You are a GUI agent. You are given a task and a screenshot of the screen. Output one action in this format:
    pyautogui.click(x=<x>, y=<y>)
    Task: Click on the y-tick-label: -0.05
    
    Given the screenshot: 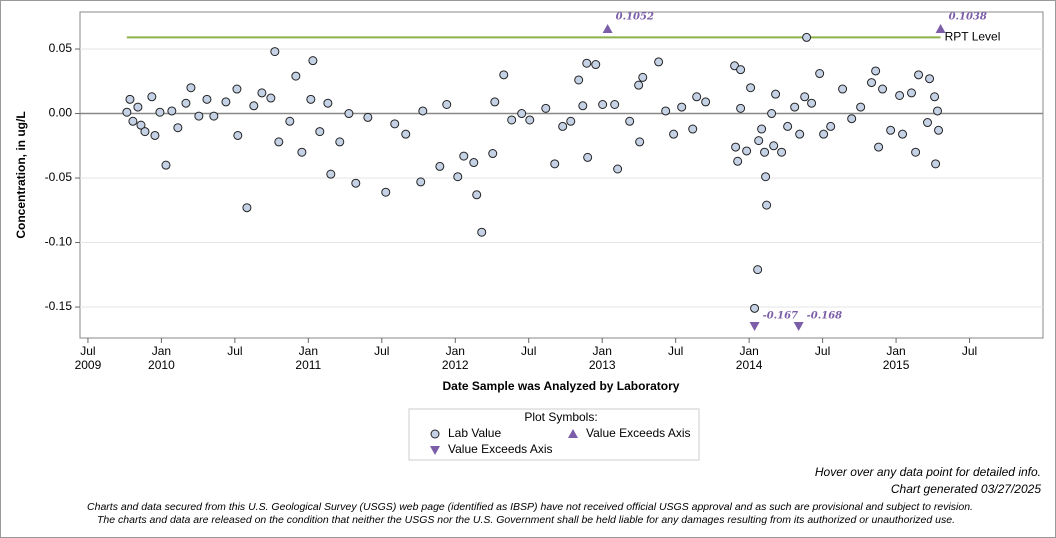 What is the action you would take?
    pyautogui.click(x=59, y=177)
    